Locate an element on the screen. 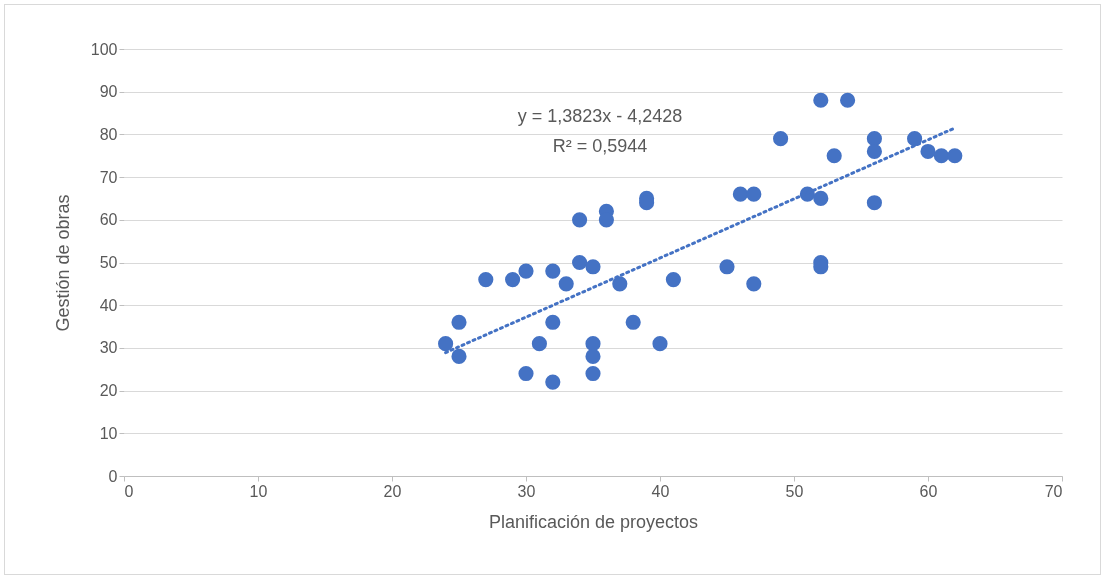 The height and width of the screenshot is (581, 1107). annotation: R² = 0,5944 is located at coordinates (600, 146).